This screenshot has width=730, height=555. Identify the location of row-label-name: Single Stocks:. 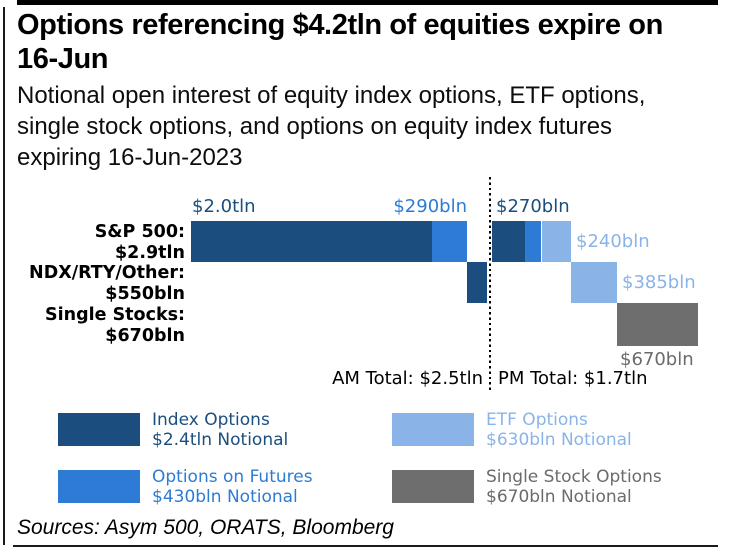
(115, 315).